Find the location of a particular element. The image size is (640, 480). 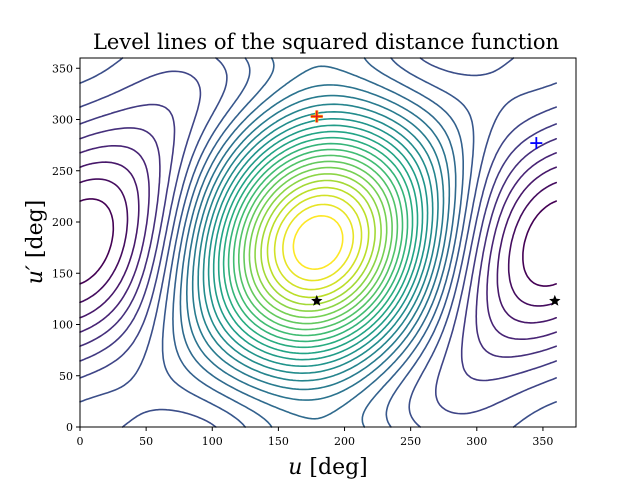

x-tick-label: 350 is located at coordinates (542, 441).